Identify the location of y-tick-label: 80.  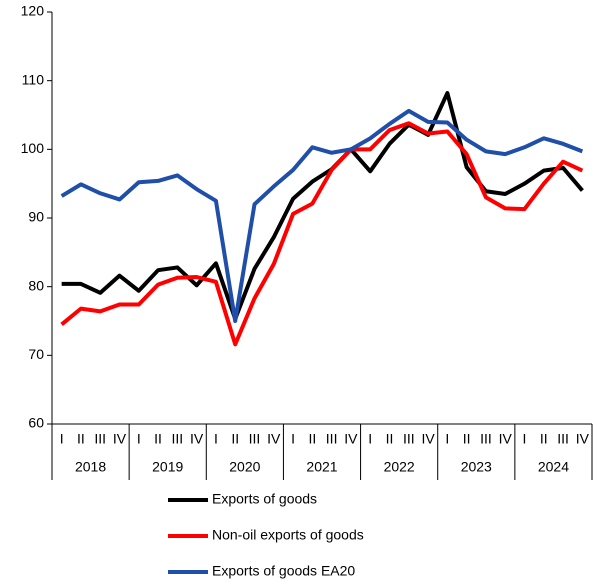
(36, 285).